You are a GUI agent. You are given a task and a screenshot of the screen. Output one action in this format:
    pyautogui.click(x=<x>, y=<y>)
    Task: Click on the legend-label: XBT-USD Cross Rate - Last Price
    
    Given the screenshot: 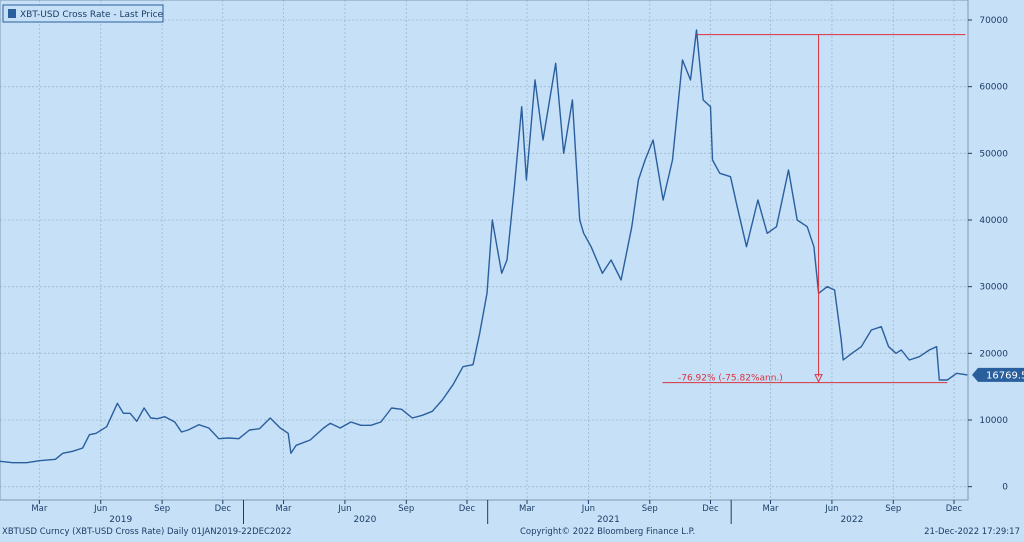 What is the action you would take?
    pyautogui.click(x=92, y=15)
    